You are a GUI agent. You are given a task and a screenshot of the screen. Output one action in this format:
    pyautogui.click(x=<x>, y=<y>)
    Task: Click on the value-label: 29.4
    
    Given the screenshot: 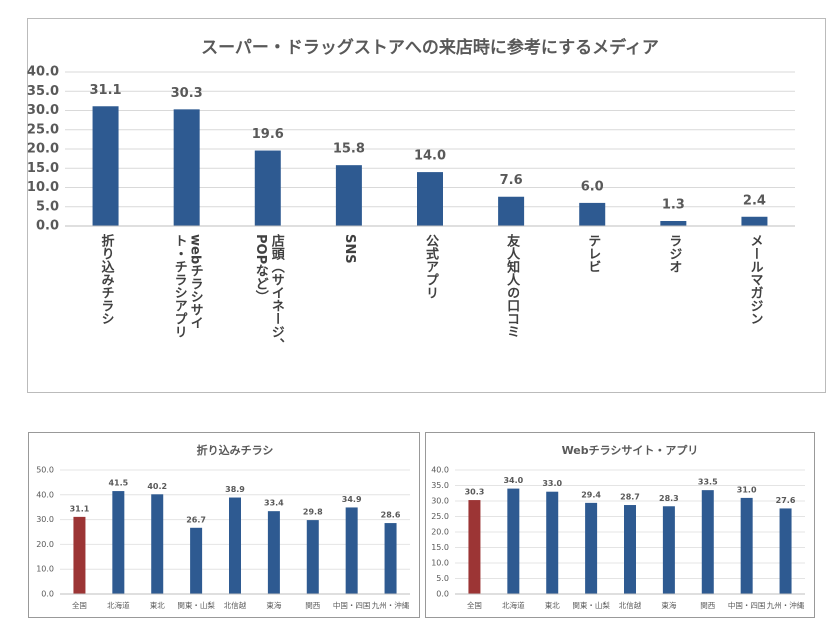 What is the action you would take?
    pyautogui.click(x=591, y=494)
    